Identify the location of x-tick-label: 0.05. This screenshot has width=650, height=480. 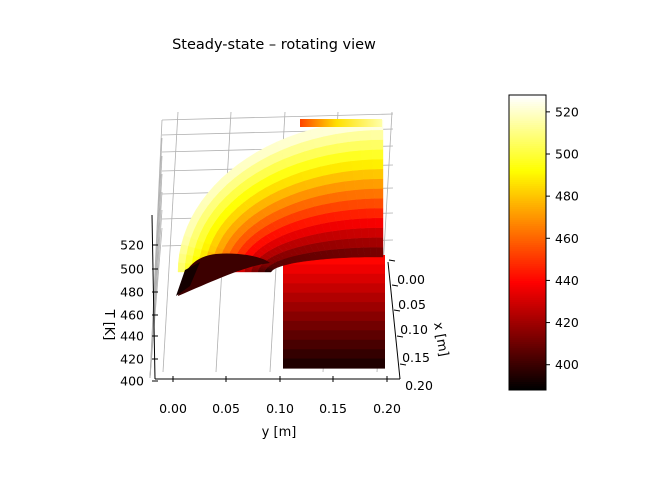
(412, 304).